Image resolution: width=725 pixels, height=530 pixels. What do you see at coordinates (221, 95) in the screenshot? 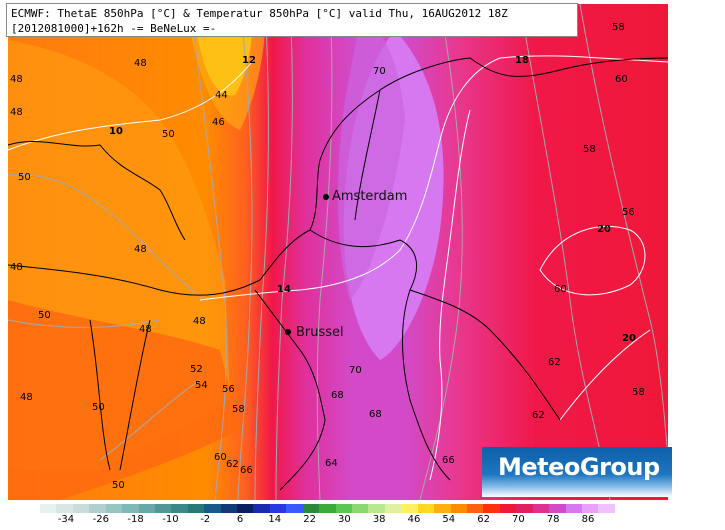
I see `label-44: 44` at bounding box center [221, 95].